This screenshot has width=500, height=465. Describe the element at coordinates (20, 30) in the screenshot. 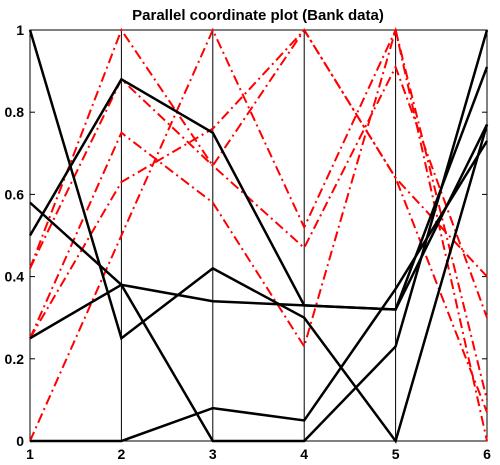

I see `y-tick-label: 1` at that location.